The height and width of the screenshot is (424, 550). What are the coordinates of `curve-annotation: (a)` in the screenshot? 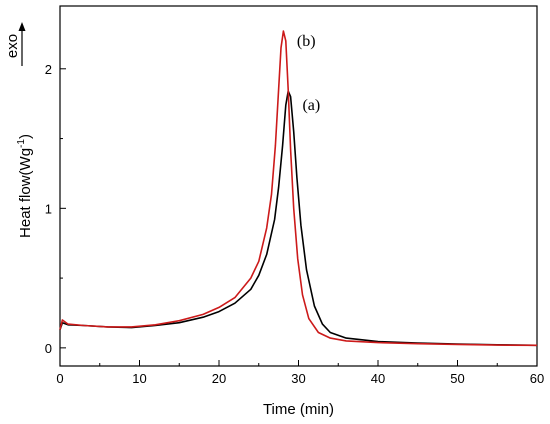 It's located at (311, 105).